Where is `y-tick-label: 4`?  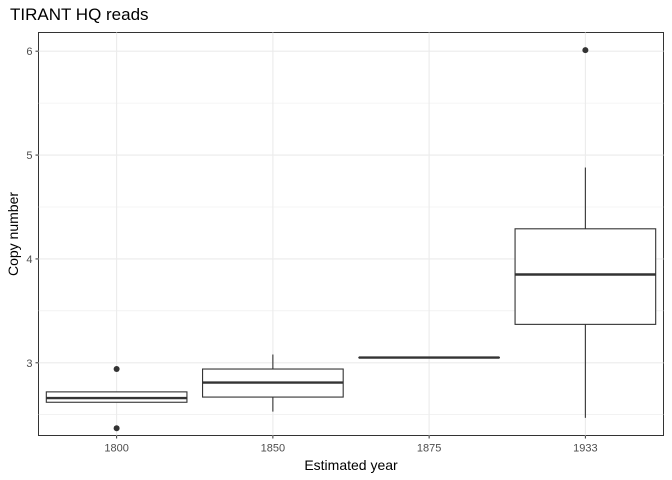
y-tick-label: 4 is located at coordinates (29, 260).